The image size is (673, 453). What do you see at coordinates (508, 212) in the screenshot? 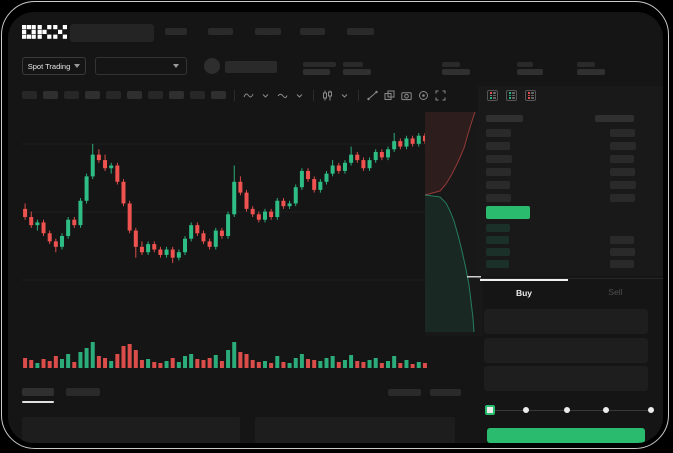
I see `last-price-highlight` at bounding box center [508, 212].